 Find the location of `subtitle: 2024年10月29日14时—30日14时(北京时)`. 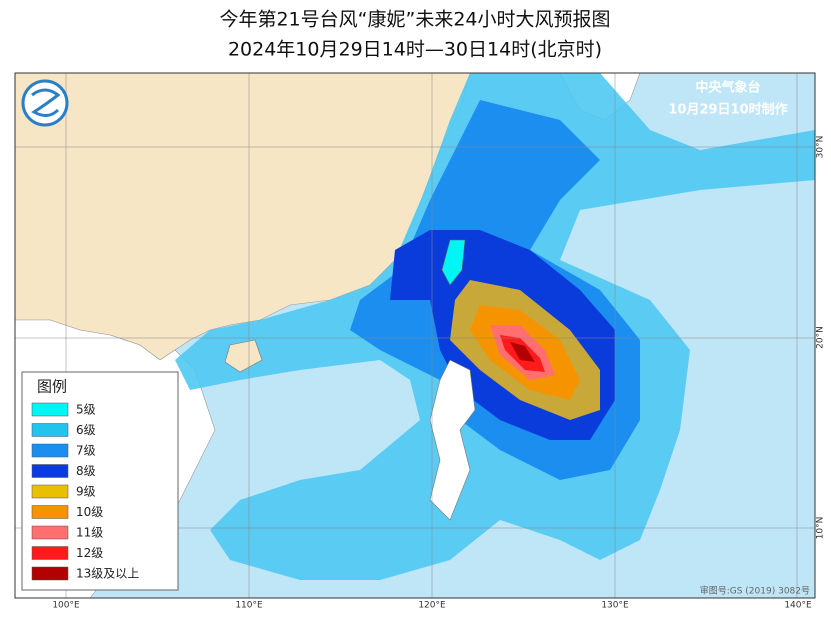

subtitle: 2024年10月29日14时—30日14时(北京时) is located at coordinates (415, 50).